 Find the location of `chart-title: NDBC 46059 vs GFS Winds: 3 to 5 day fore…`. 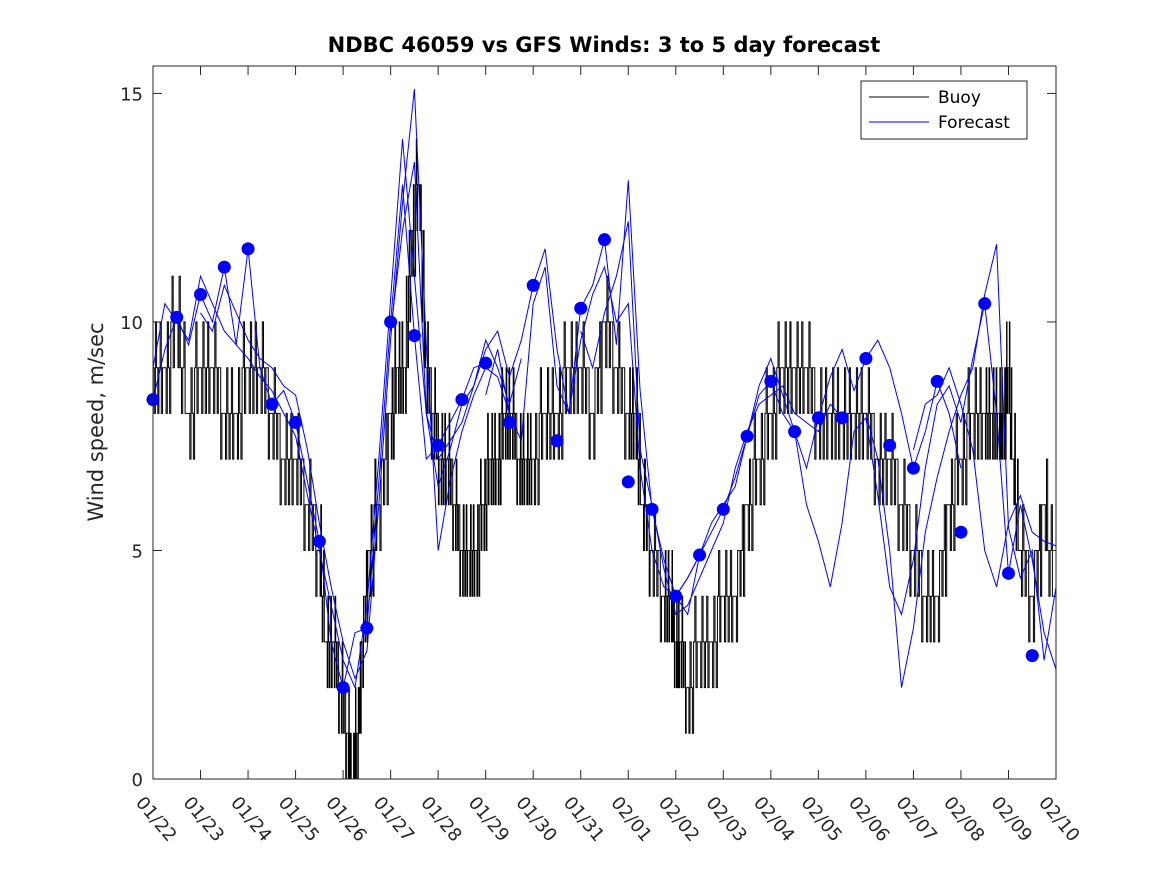

chart-title: NDBC 46059 vs GFS Winds: 3 to 5 day fore… is located at coordinates (604, 45).